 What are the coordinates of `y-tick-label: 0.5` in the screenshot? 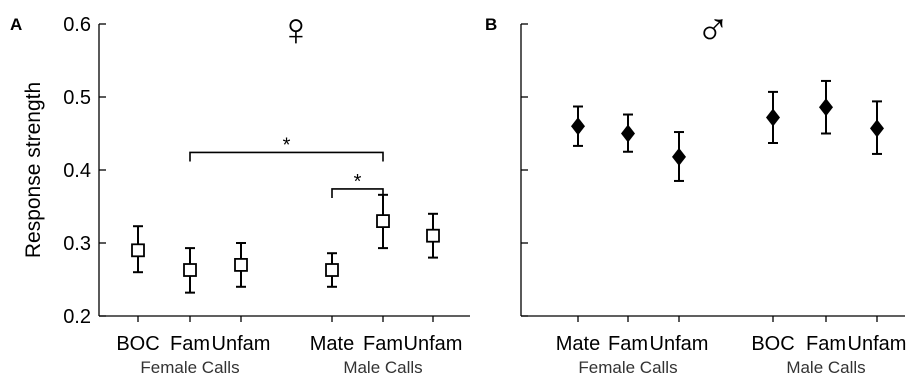 It's located at (77, 98).